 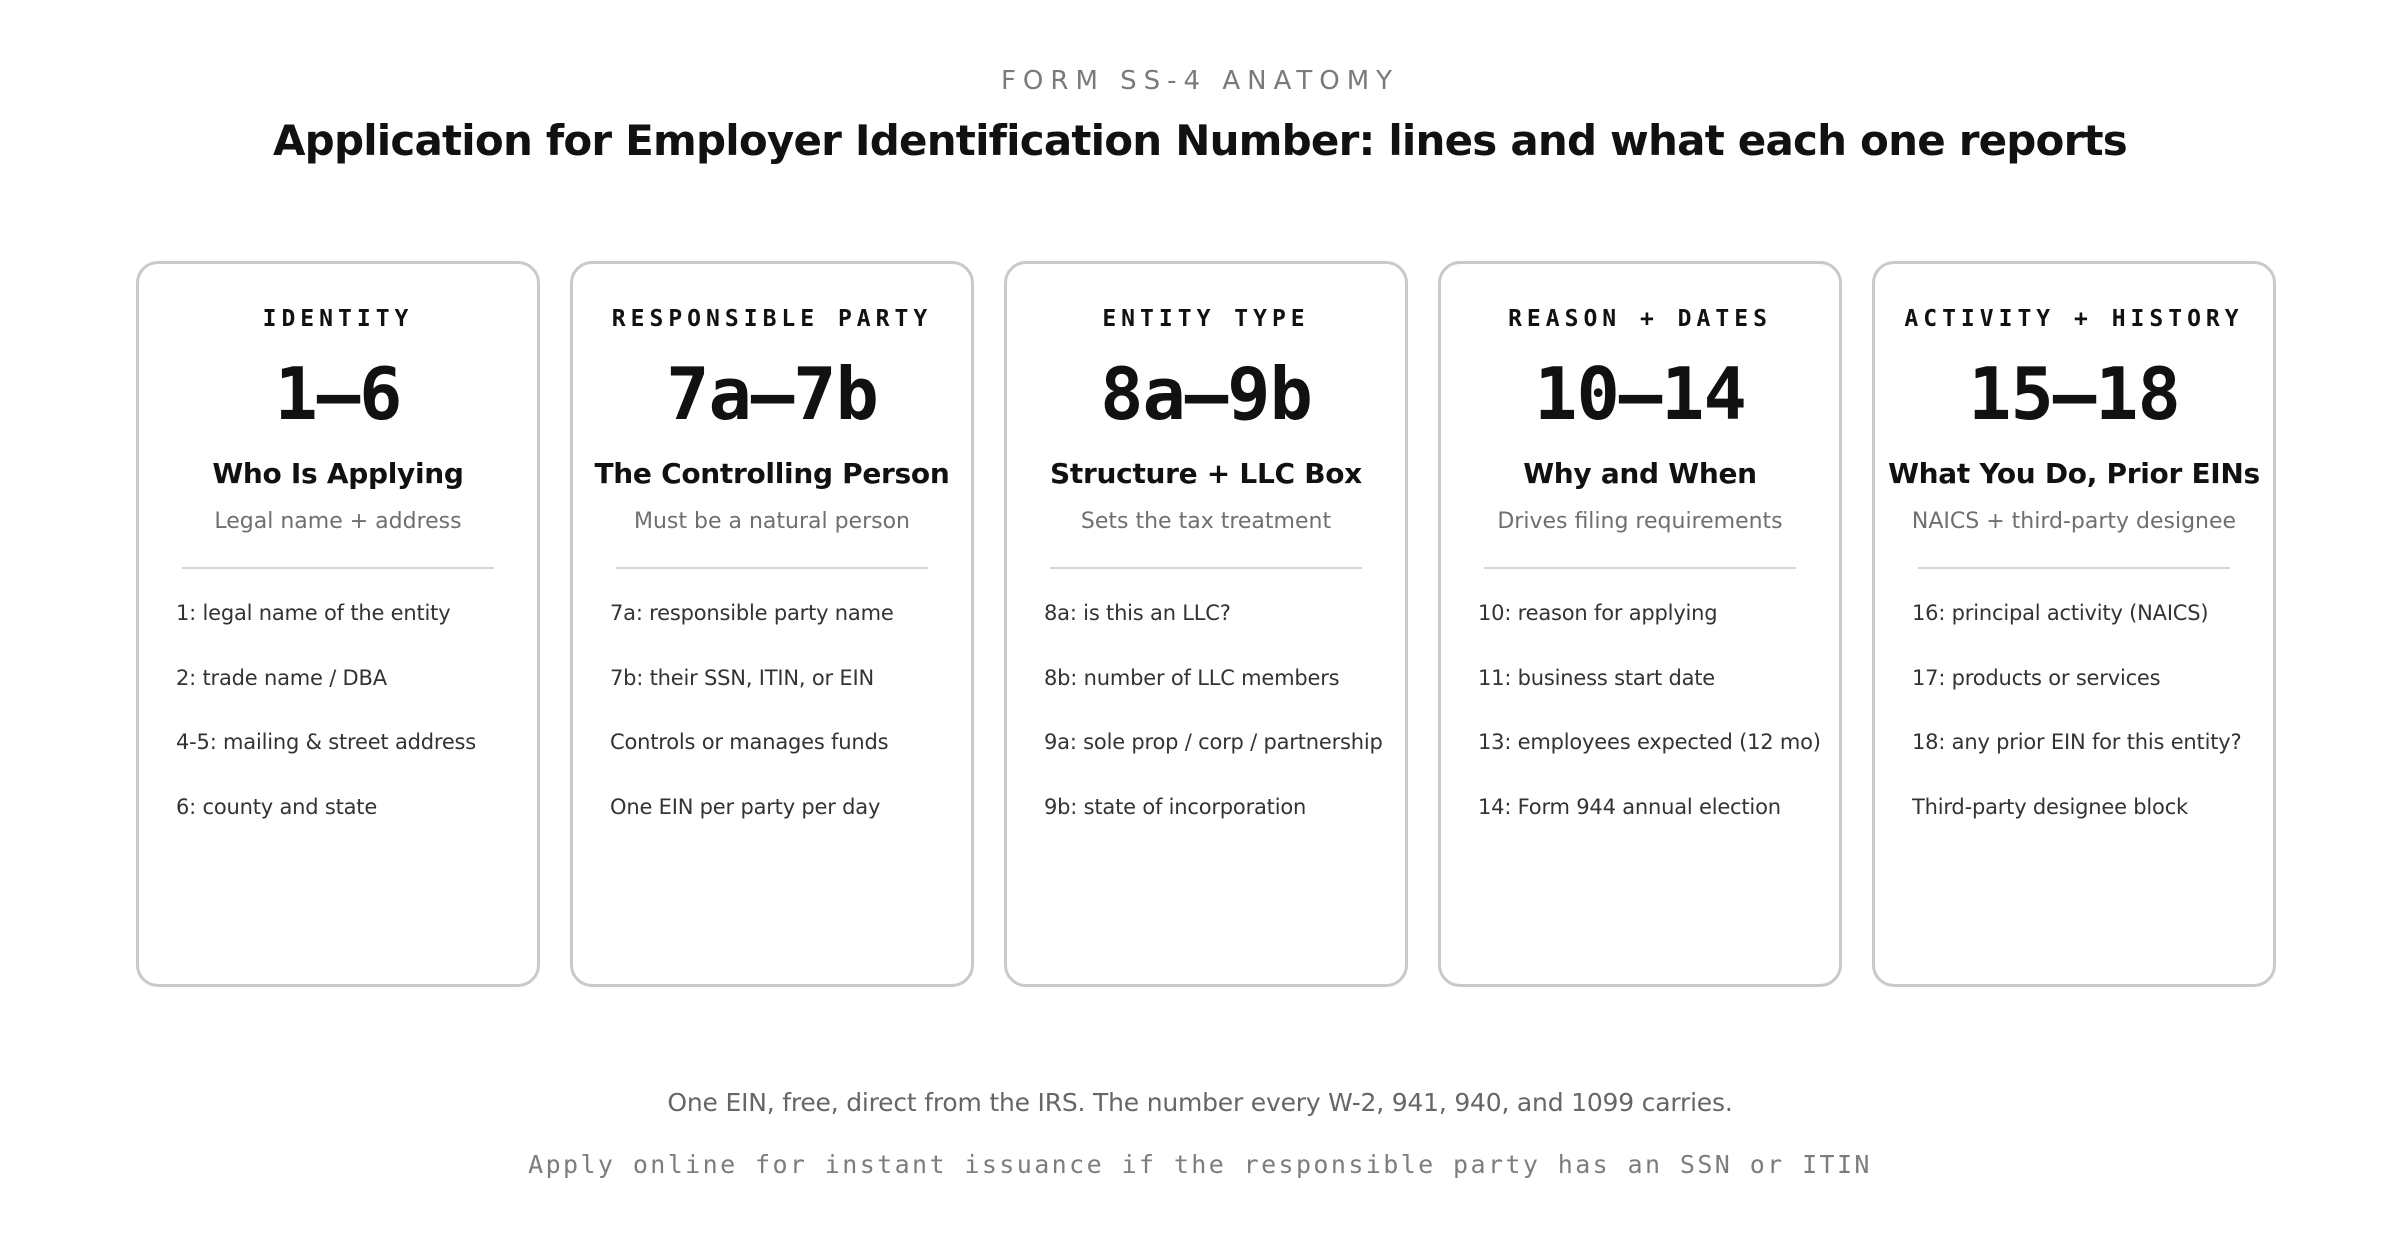 What do you see at coordinates (1640, 473) in the screenshot?
I see `card-heading: Why and When` at bounding box center [1640, 473].